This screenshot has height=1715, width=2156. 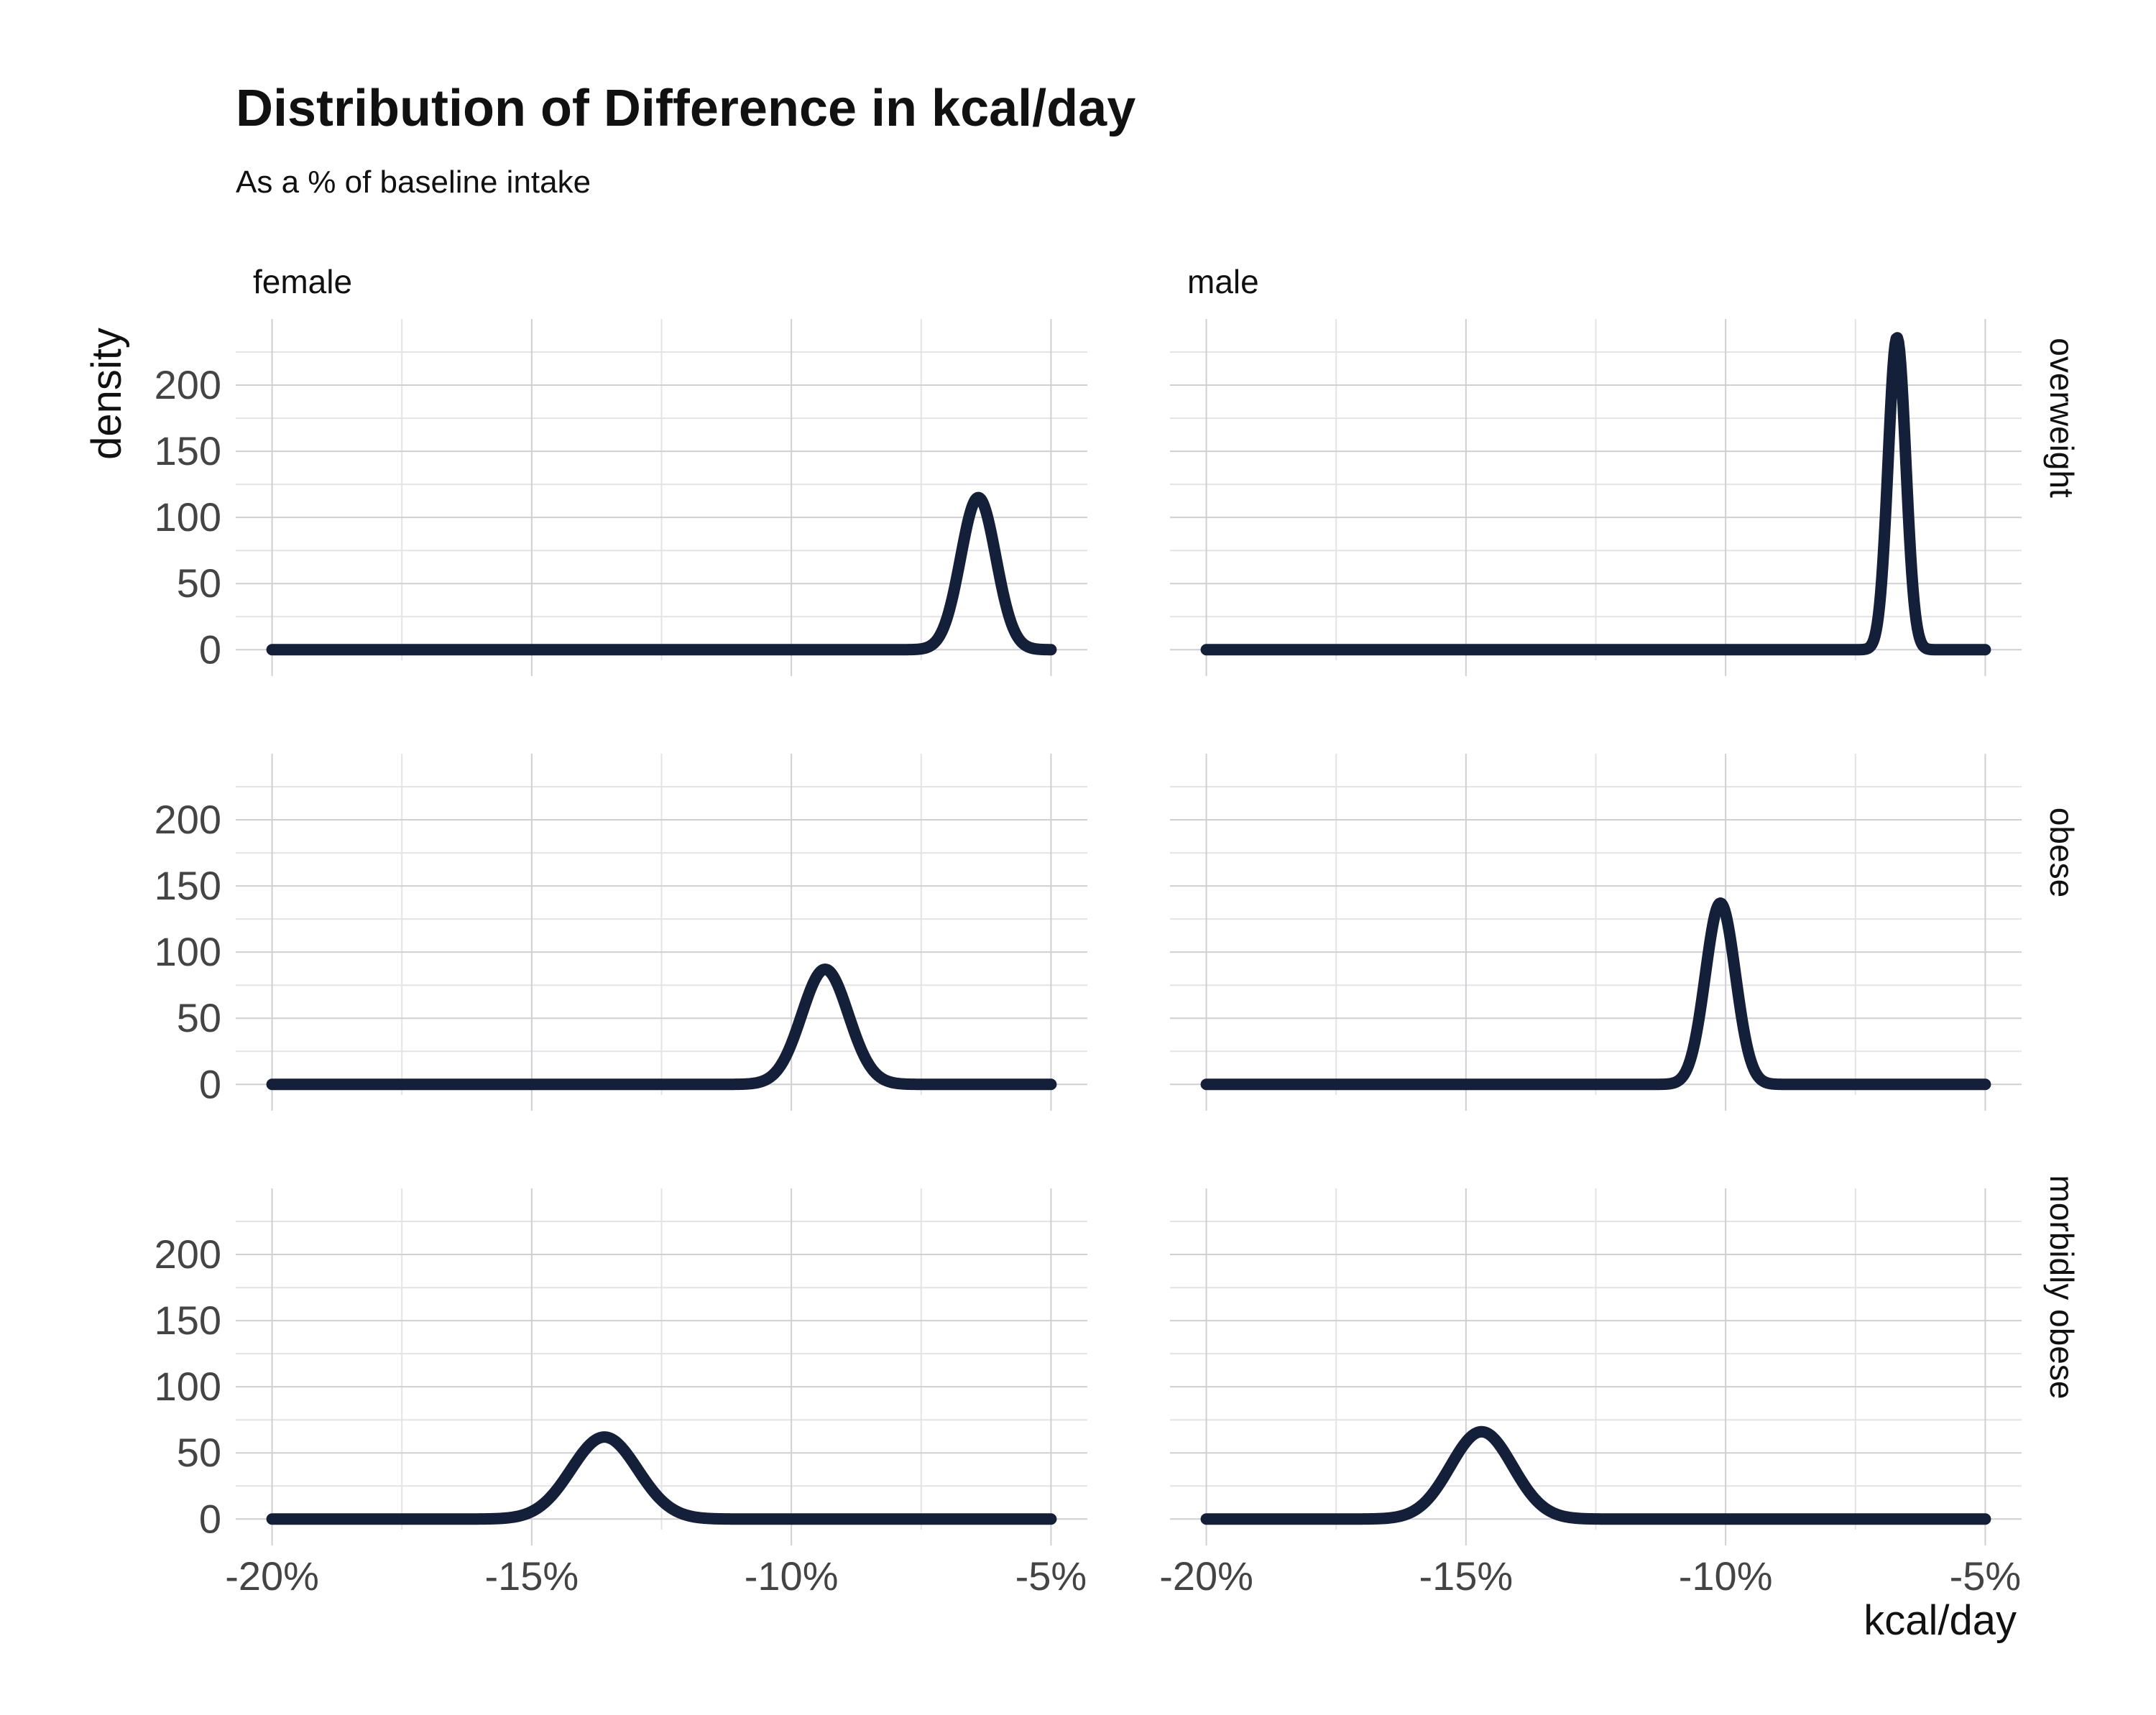 I want to click on panel-male-obese: obese, so click(x=1625, y=933).